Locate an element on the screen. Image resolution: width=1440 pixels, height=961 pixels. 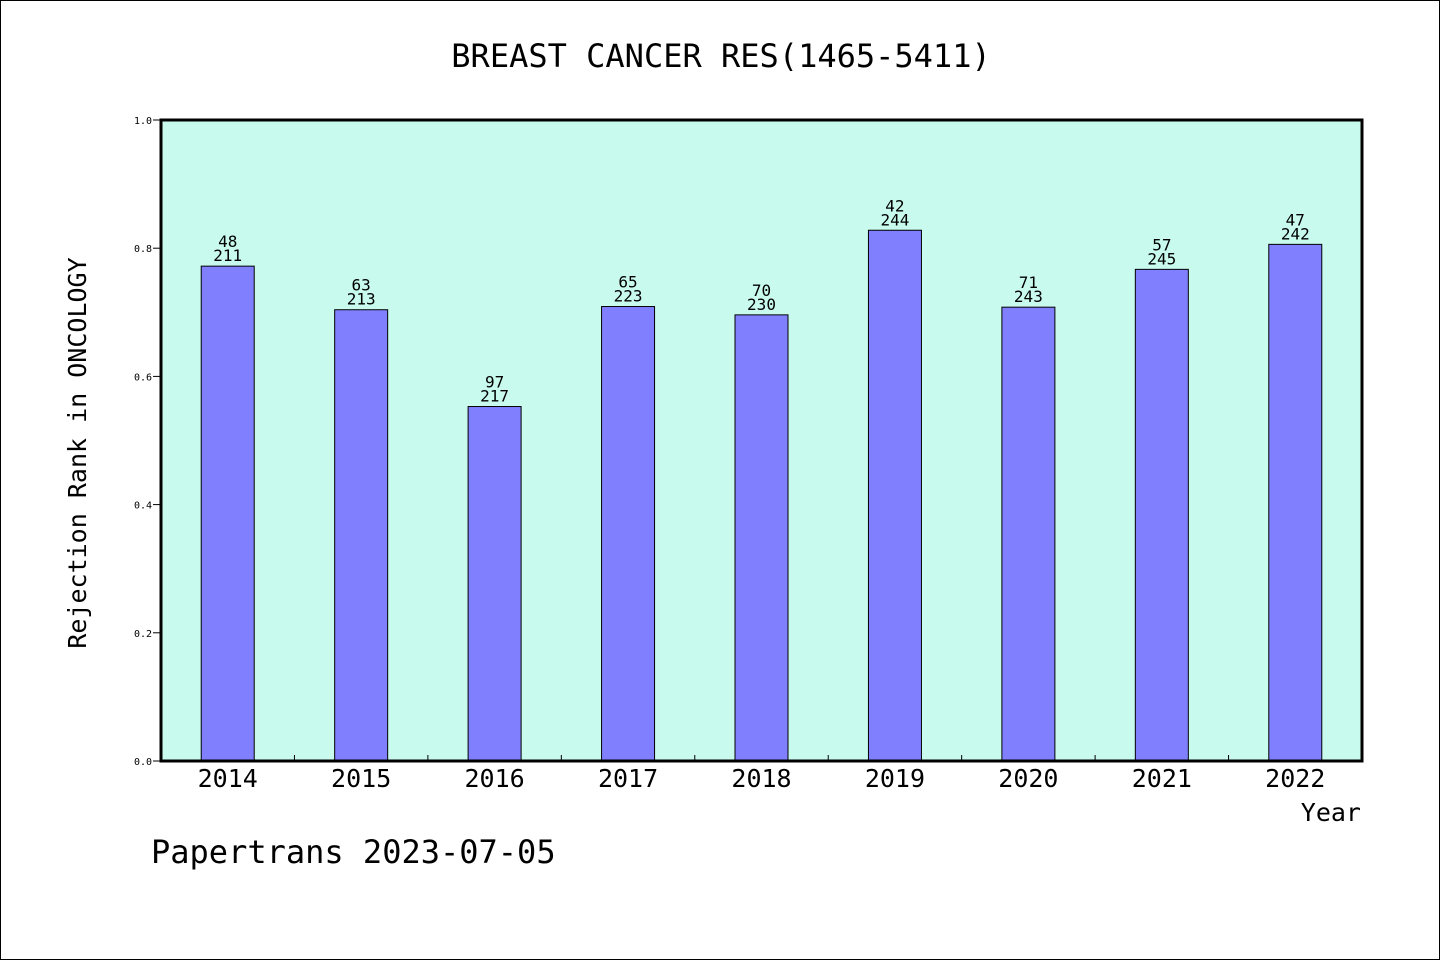
bar-label-top: 65 is located at coordinates (627, 282).